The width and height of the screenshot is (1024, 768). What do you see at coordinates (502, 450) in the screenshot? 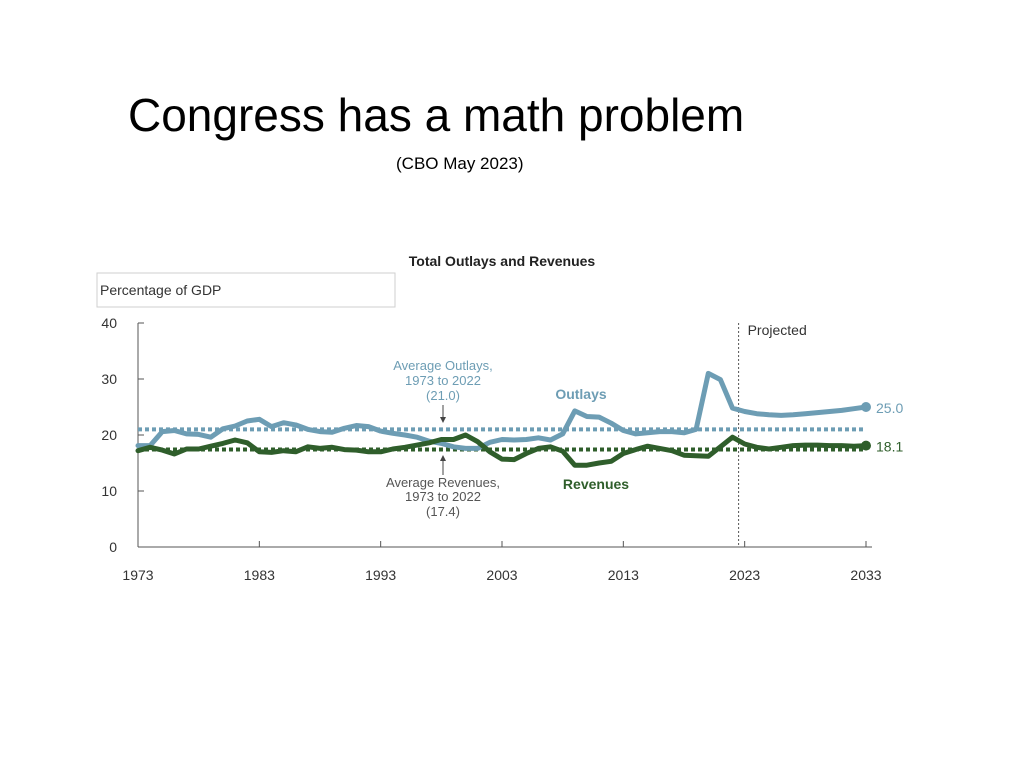
I see `revenues-line` at bounding box center [502, 450].